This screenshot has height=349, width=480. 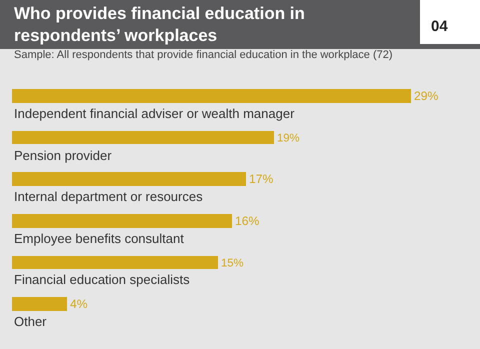 What do you see at coordinates (155, 113) in the screenshot?
I see `y-tick-label: Independent financial adviser or wealth manager` at bounding box center [155, 113].